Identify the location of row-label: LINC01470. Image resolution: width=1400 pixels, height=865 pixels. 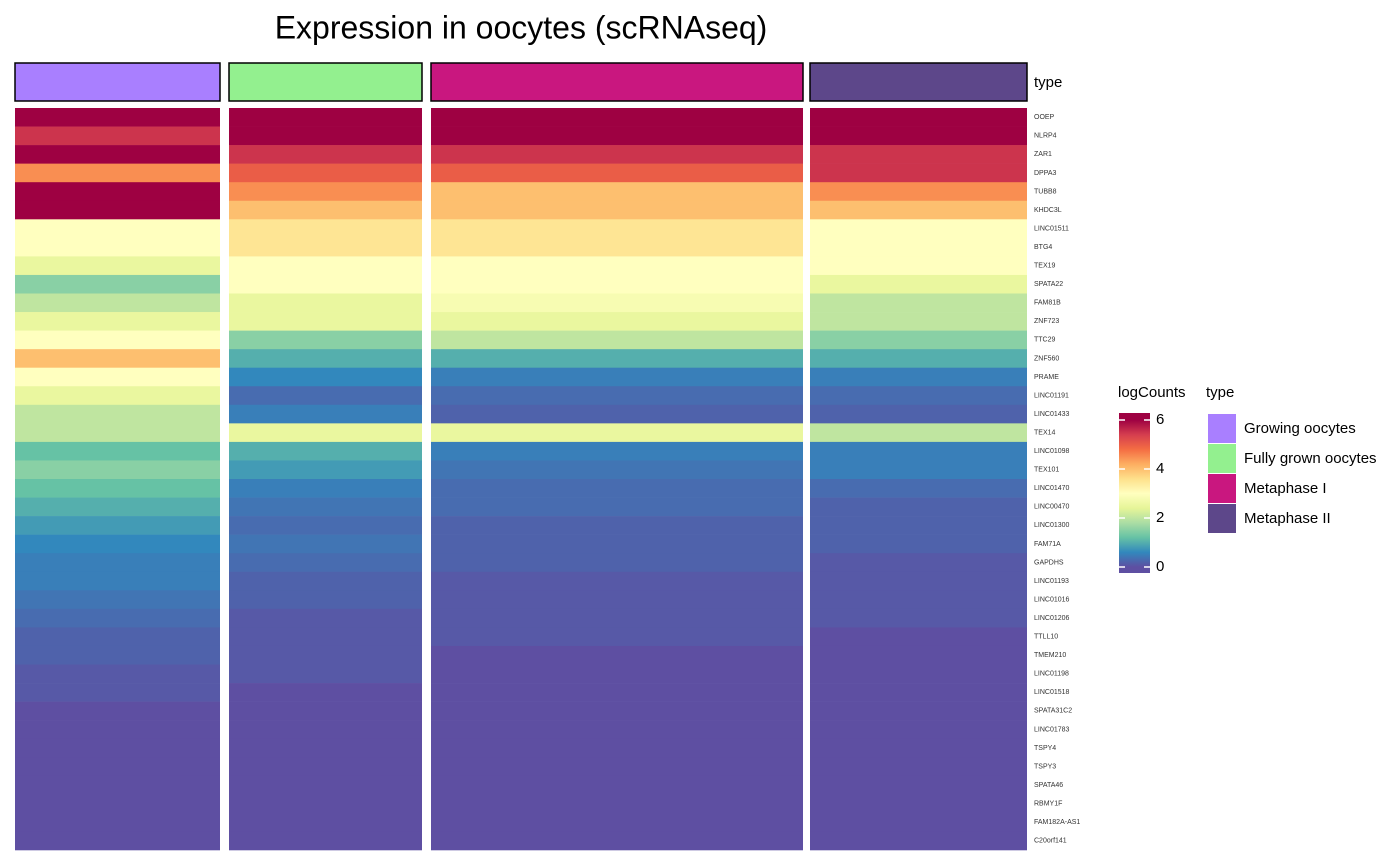
(1052, 488).